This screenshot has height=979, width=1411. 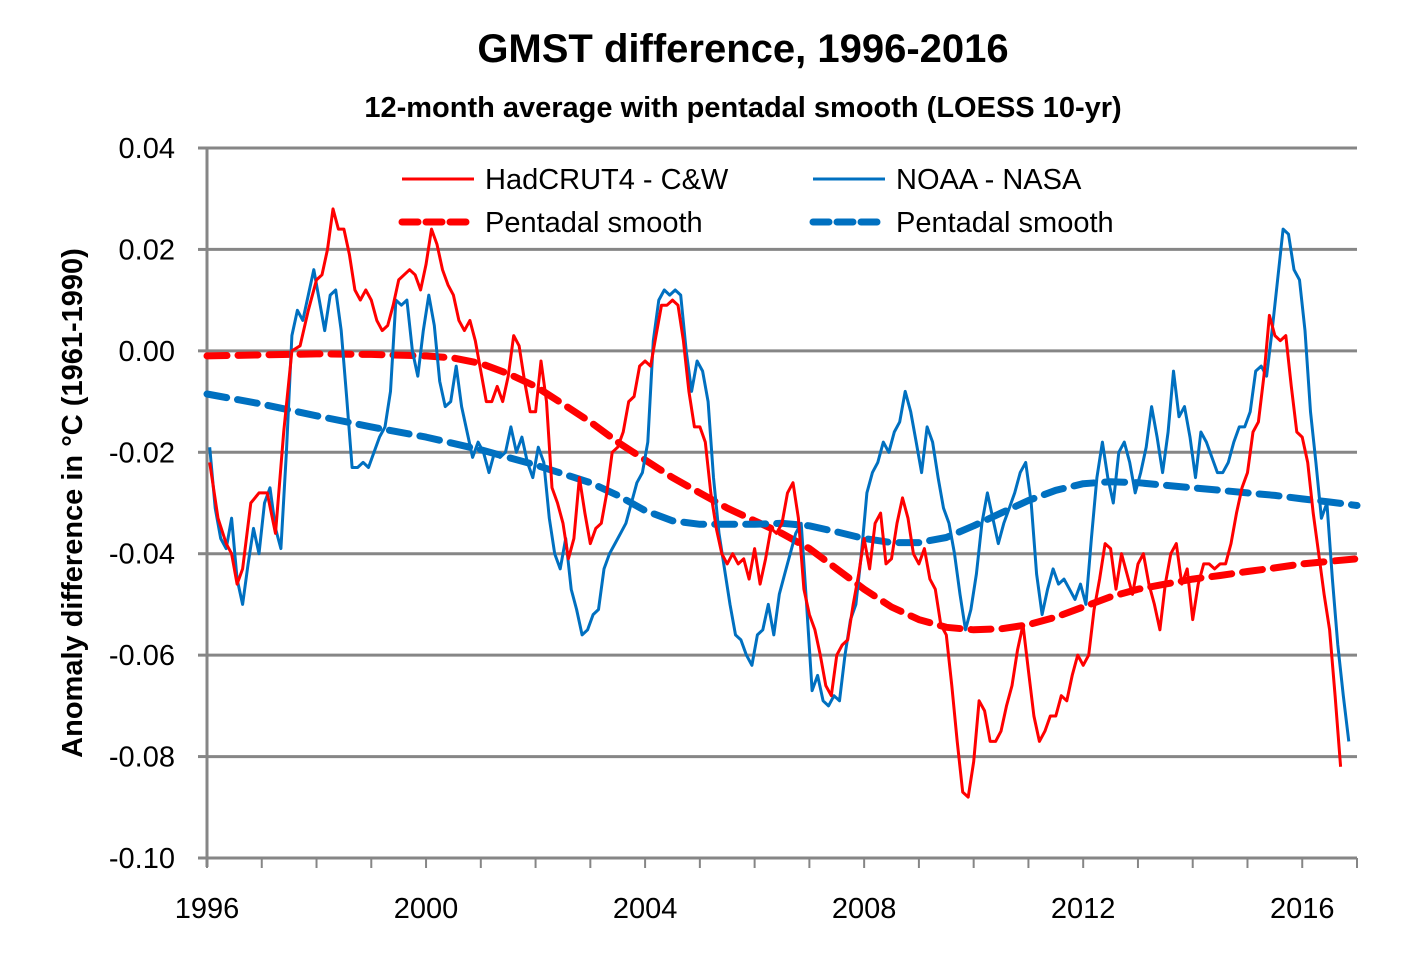 What do you see at coordinates (142, 859) in the screenshot?
I see `y-tick-label: -0.10` at bounding box center [142, 859].